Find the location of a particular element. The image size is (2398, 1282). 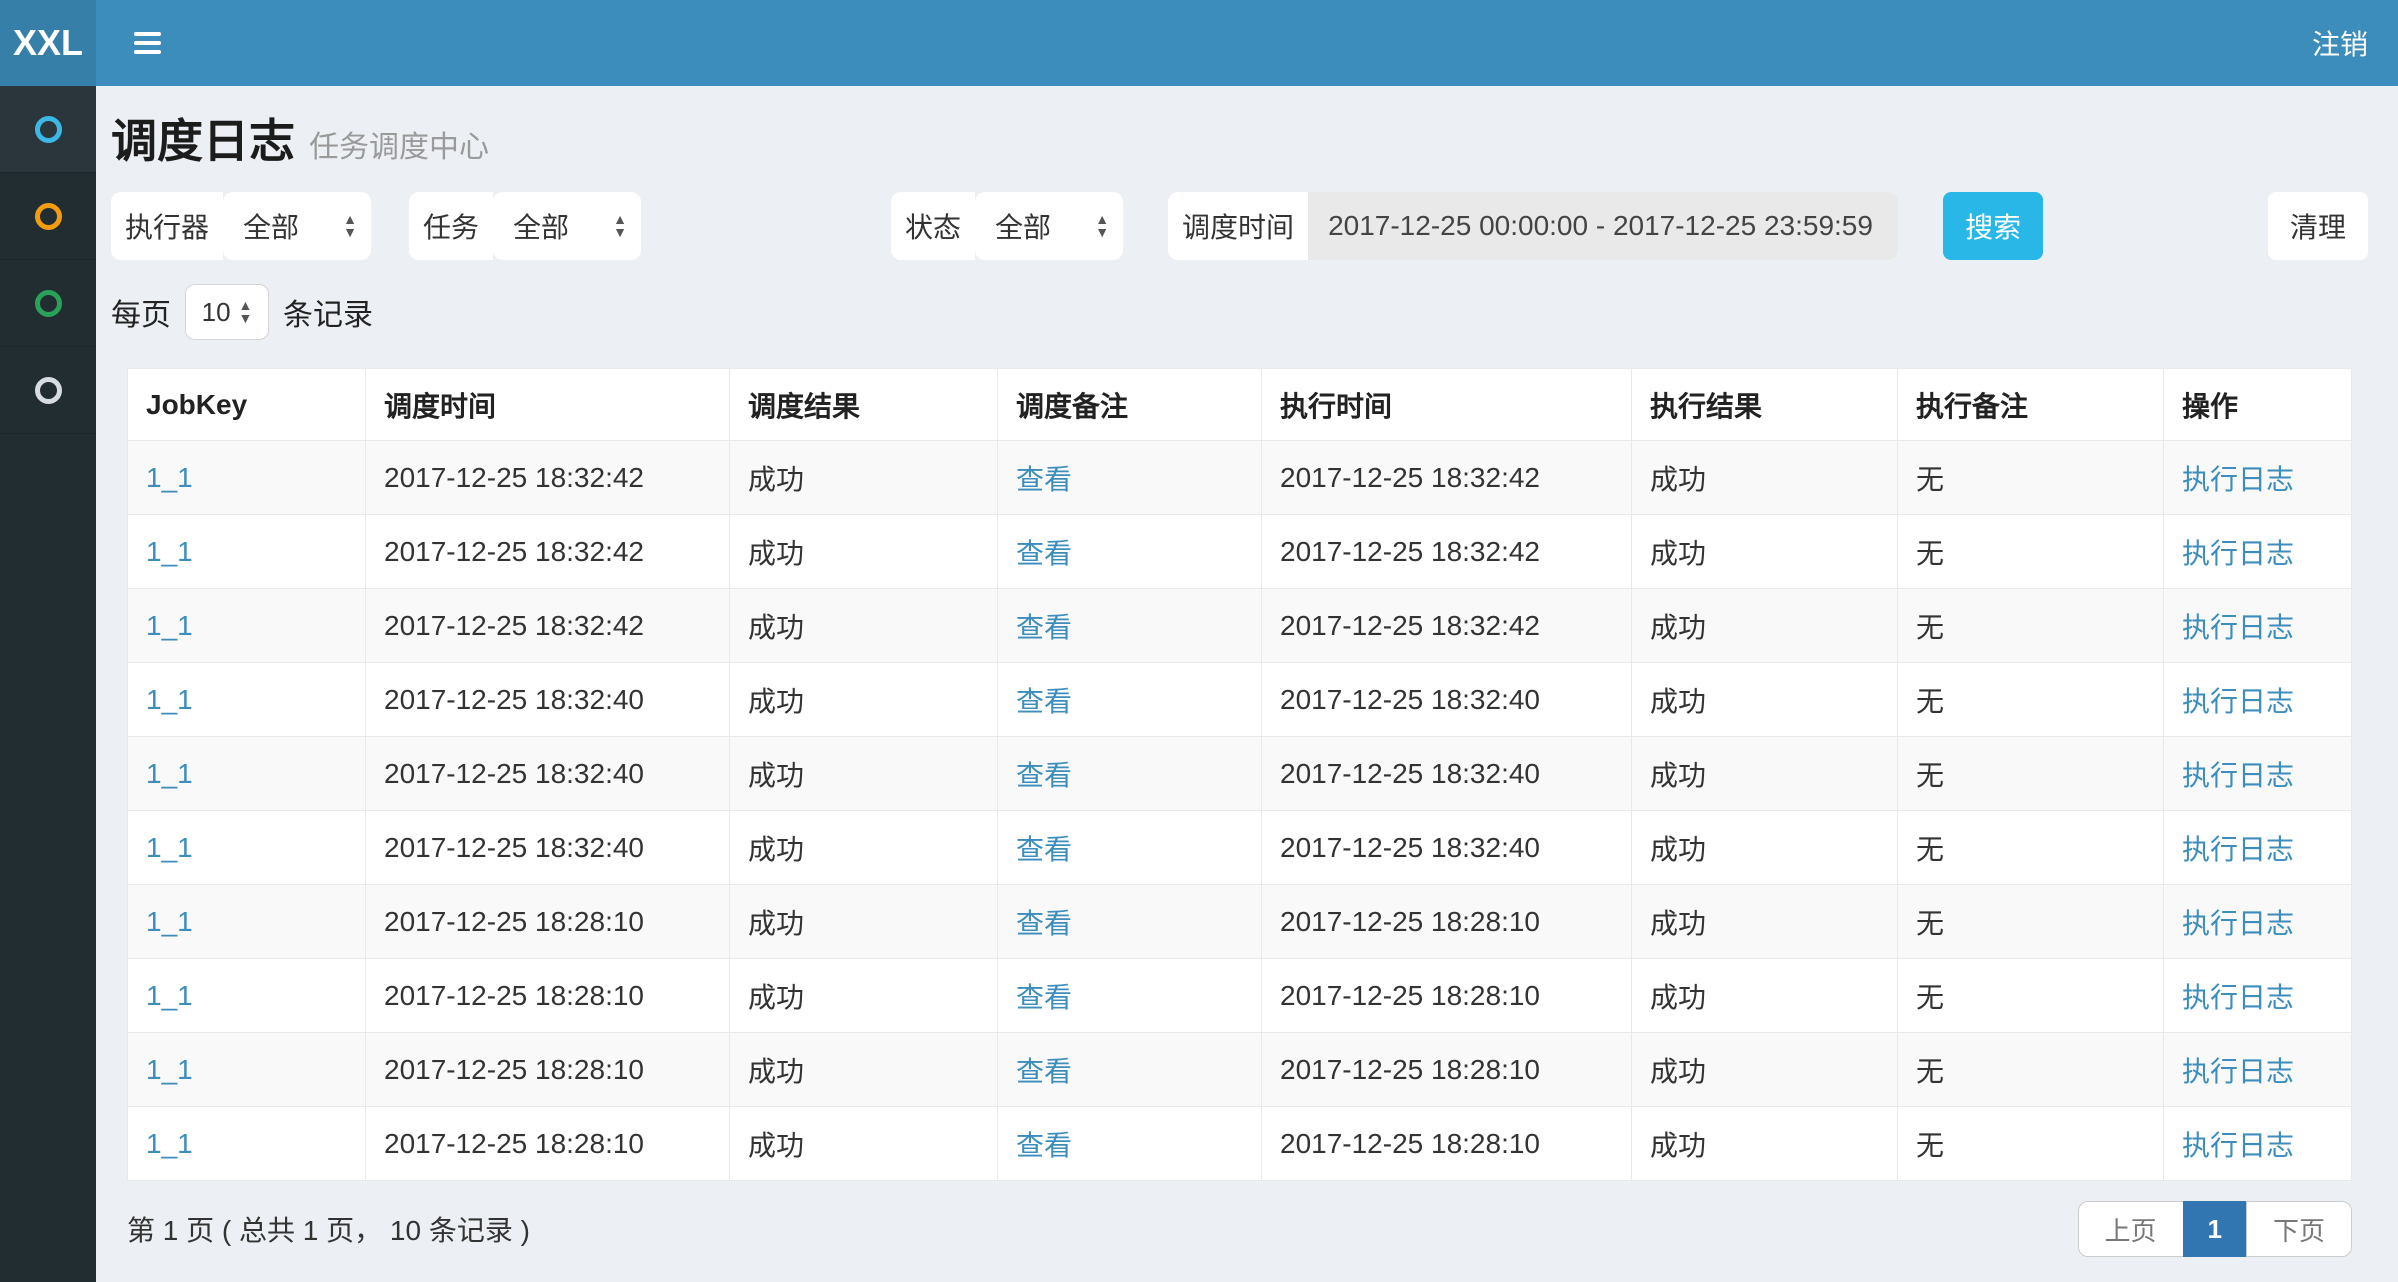

trigger-time-cell: 2017-12-25 18:32:40 is located at coordinates (547, 847).